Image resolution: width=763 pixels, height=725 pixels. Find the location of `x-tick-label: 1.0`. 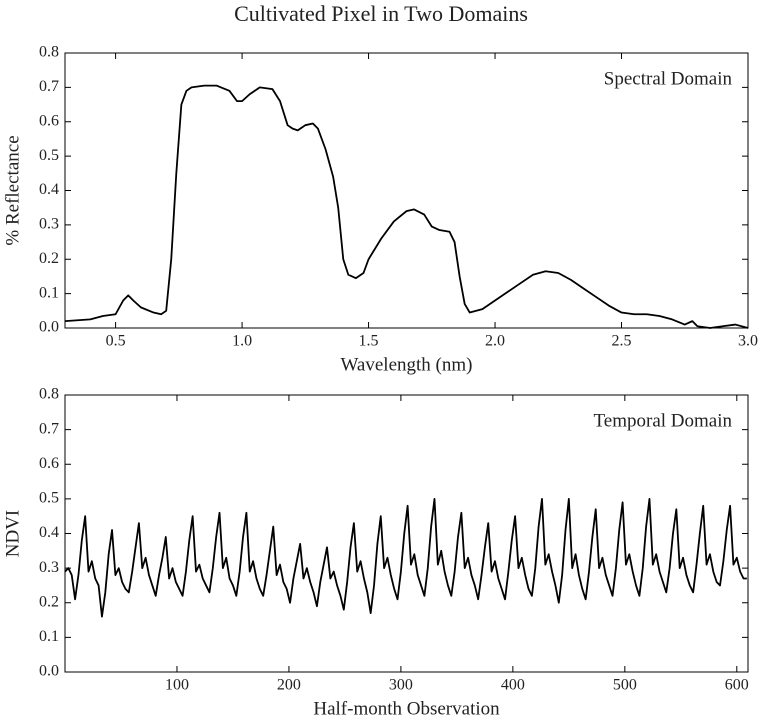

x-tick-label: 1.0 is located at coordinates (242, 341).